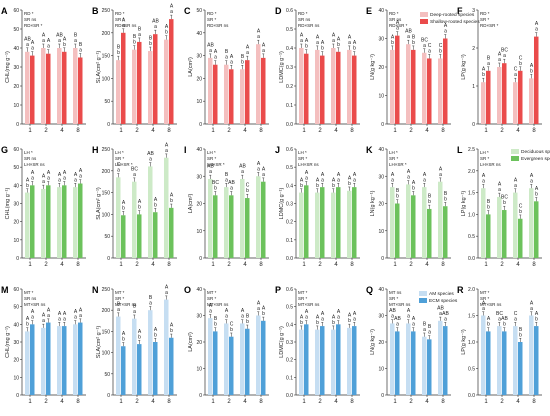  I want to click on y-tick-label: 0.0, so click(289, 396).